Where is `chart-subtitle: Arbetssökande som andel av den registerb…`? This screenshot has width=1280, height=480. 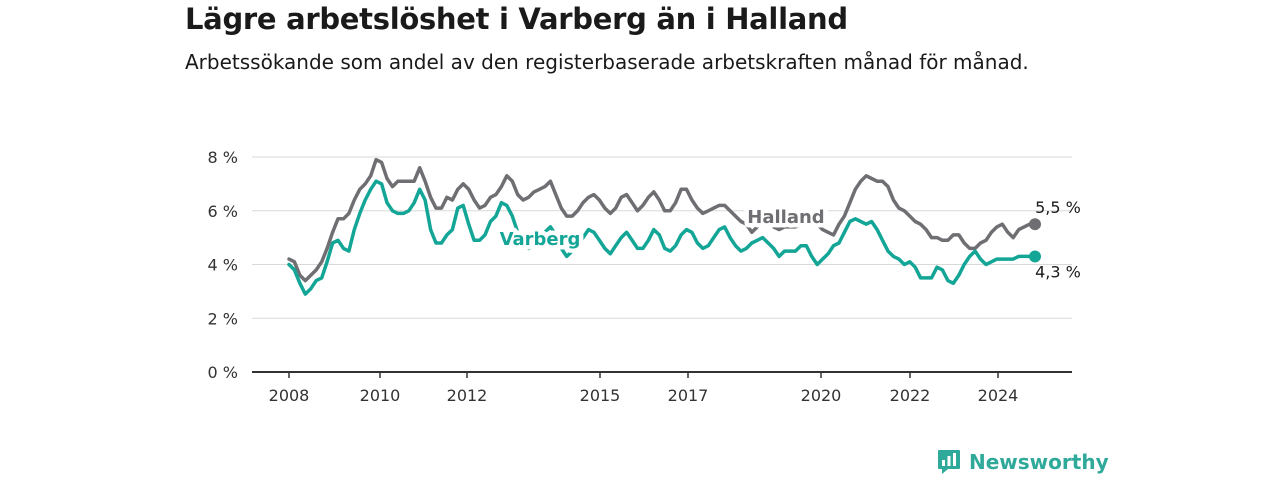
chart-subtitle: Arbetssökande som andel av den registerb… is located at coordinates (607, 62).